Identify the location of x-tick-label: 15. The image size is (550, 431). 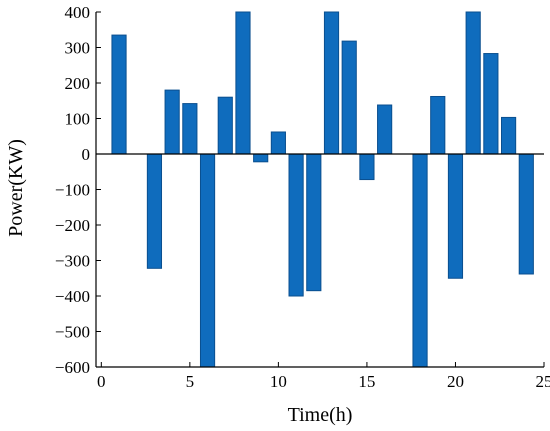
(366, 381).